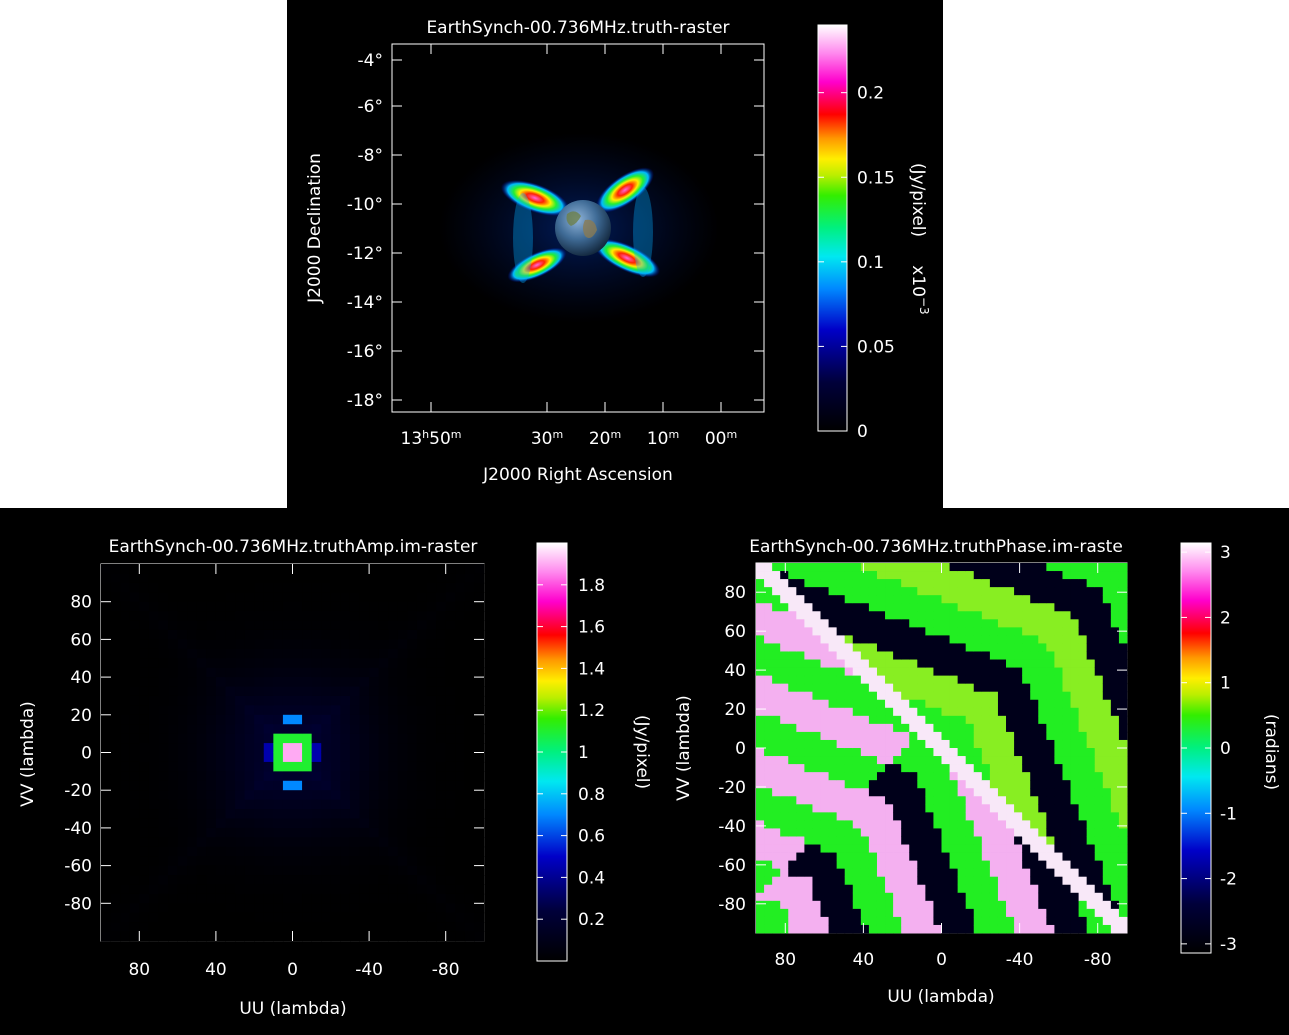 The image size is (1289, 1035). I want to click on sky-x-tick-label: 30m, so click(547, 439).